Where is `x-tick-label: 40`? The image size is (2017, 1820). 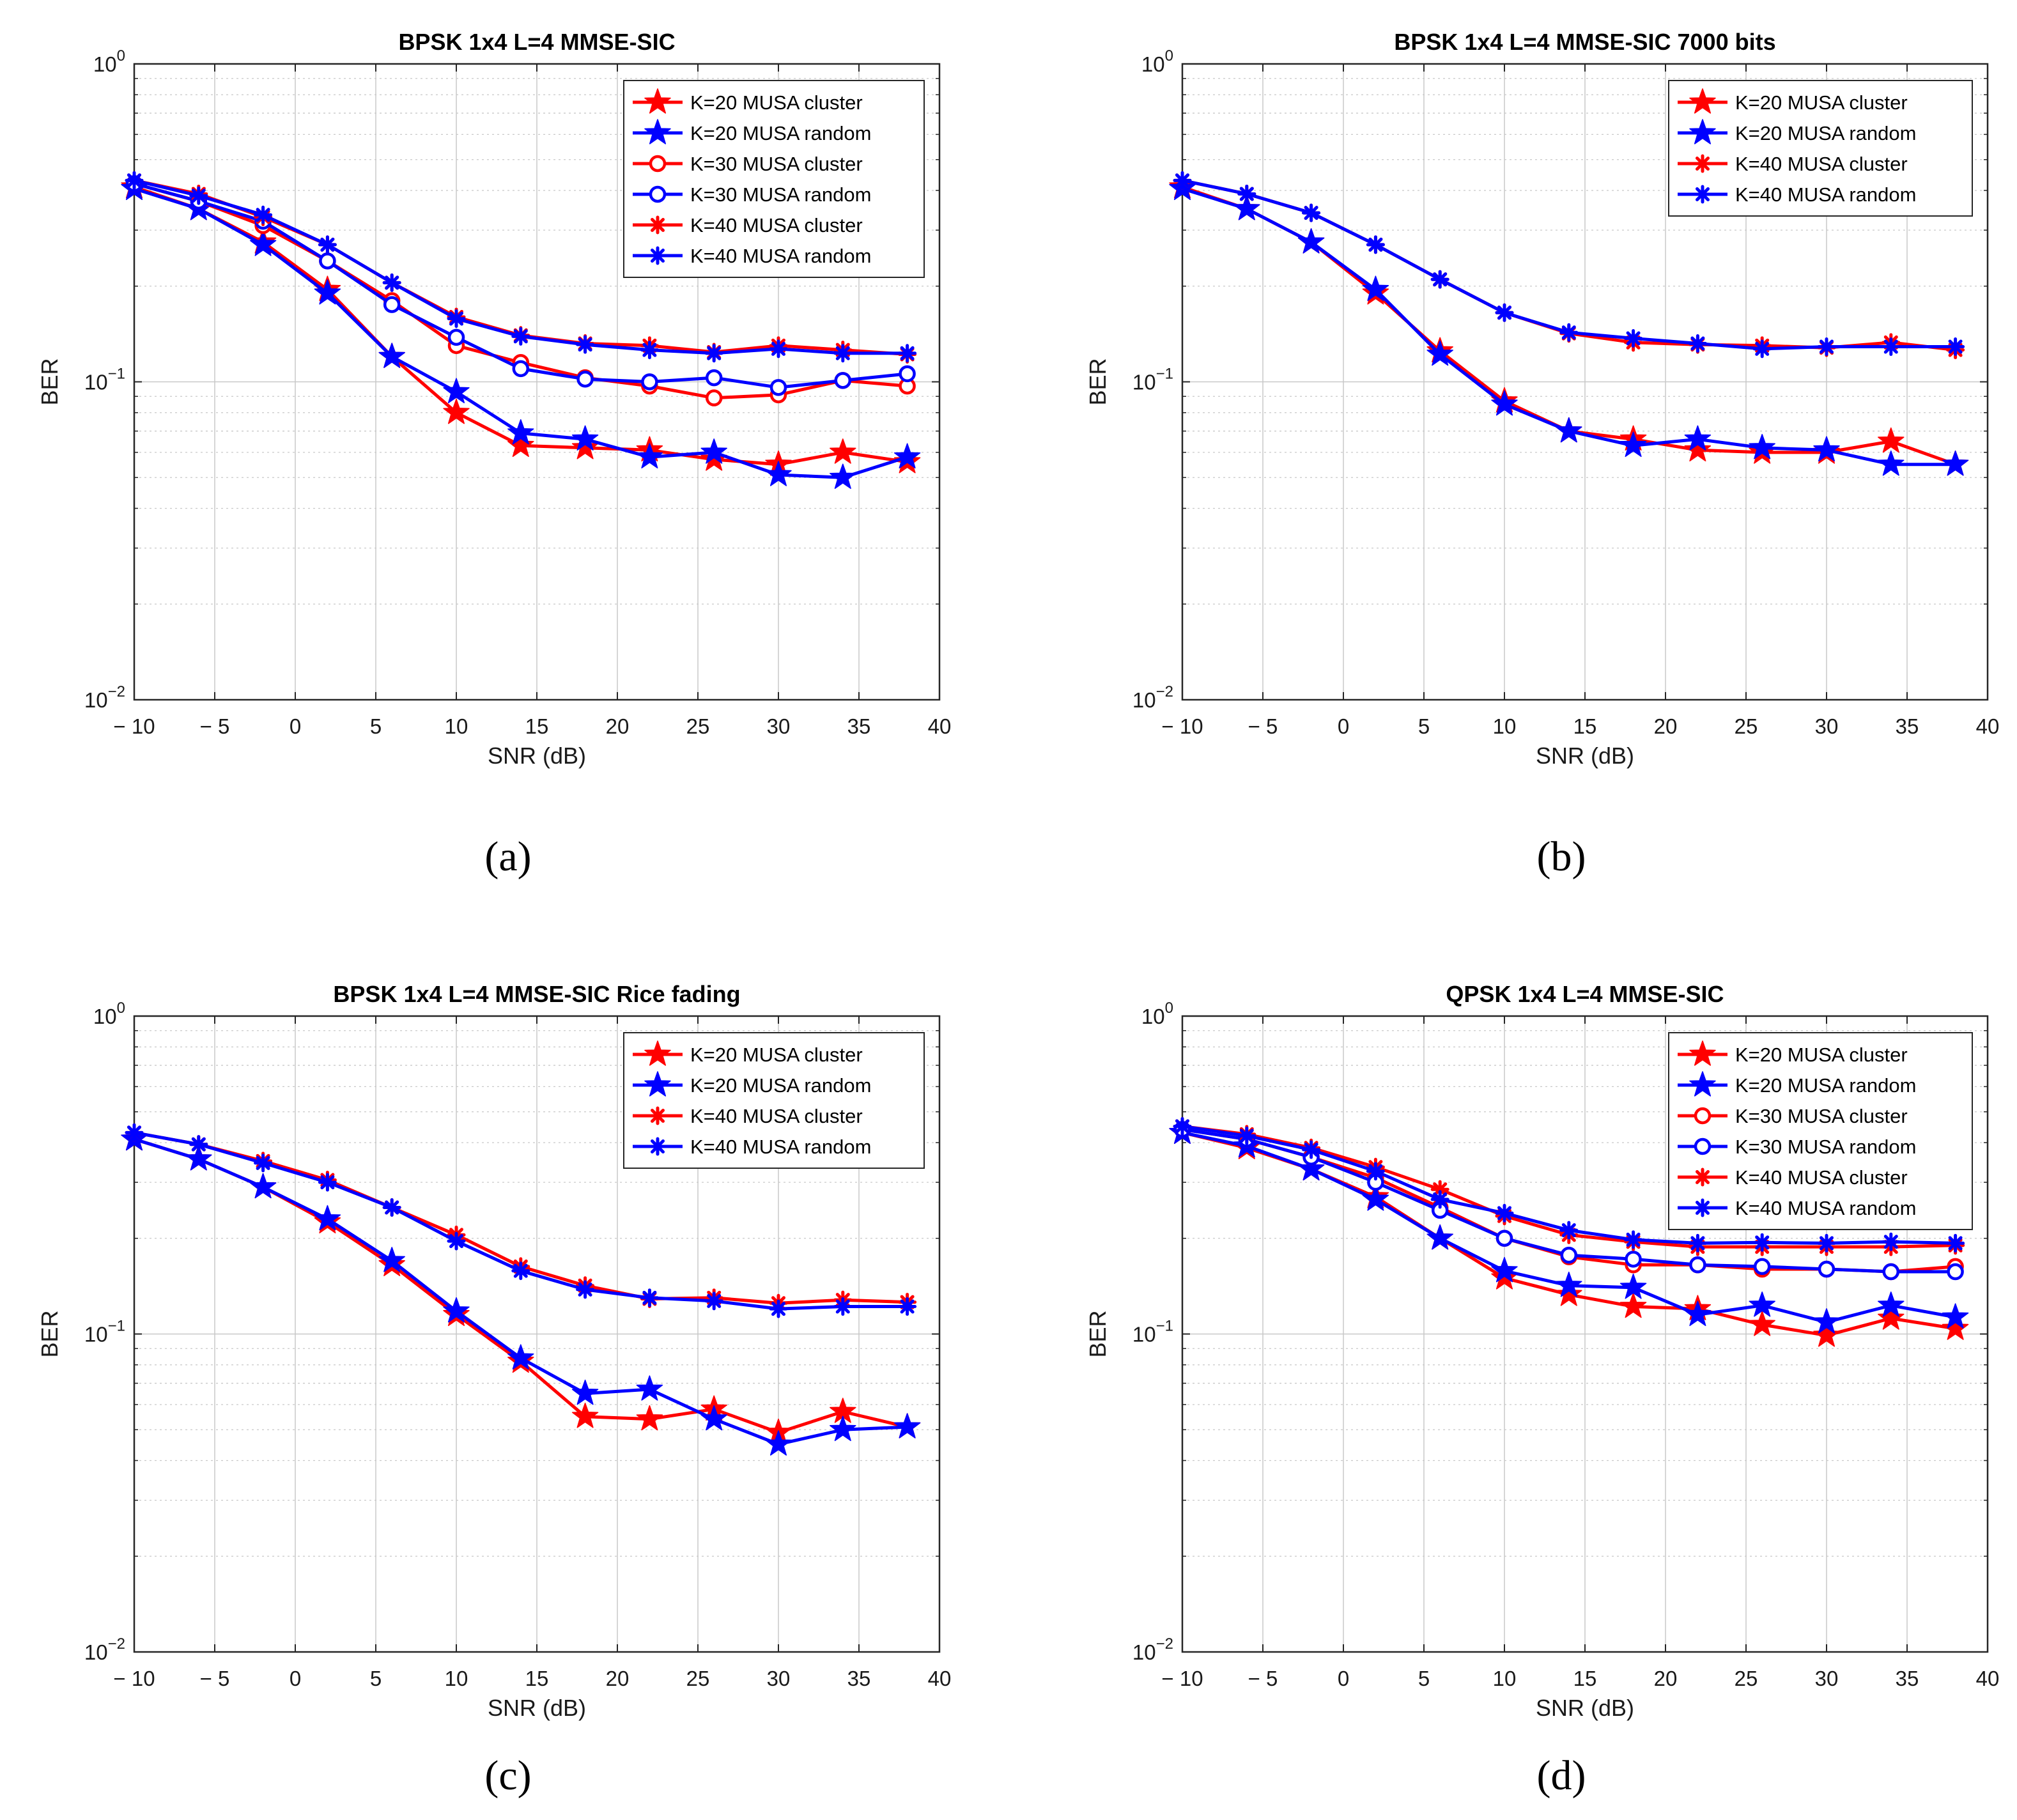
x-tick-label: 40 is located at coordinates (1988, 726).